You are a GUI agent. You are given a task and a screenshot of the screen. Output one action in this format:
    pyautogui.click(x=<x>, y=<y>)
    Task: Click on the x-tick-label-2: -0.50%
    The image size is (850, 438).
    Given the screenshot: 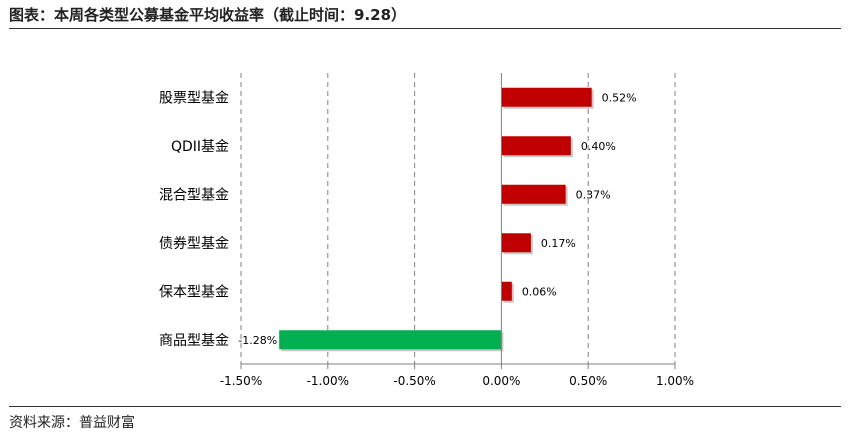 What is the action you would take?
    pyautogui.click(x=414, y=381)
    